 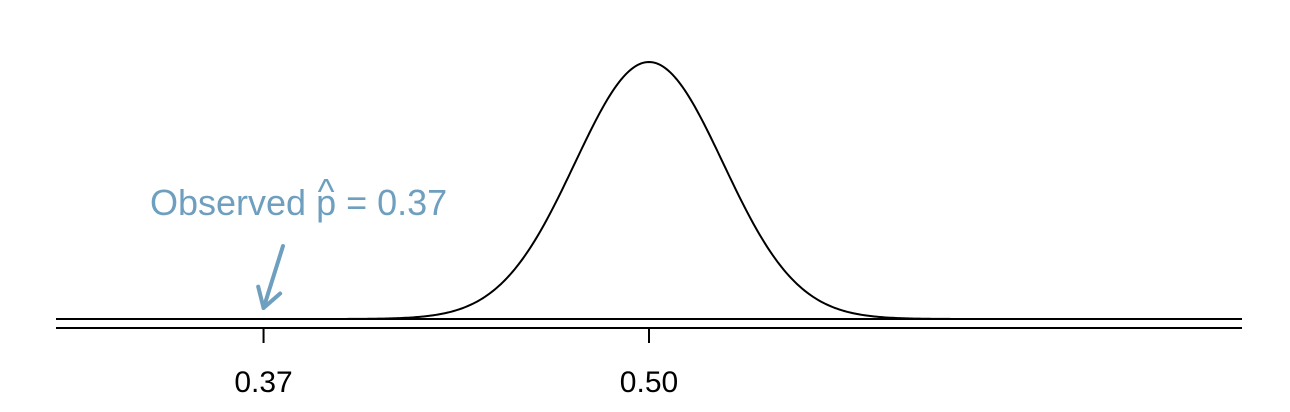 I want to click on arrow-head, so click(x=269, y=297).